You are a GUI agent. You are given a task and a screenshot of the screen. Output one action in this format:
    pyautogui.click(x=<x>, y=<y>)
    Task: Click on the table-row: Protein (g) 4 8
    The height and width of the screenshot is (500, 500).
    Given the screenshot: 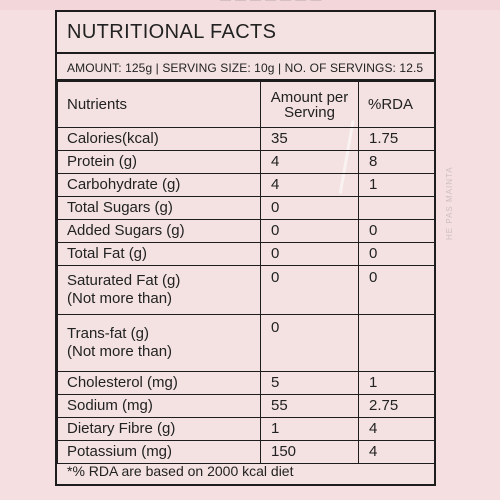 What is the action you would take?
    pyautogui.click(x=245, y=162)
    